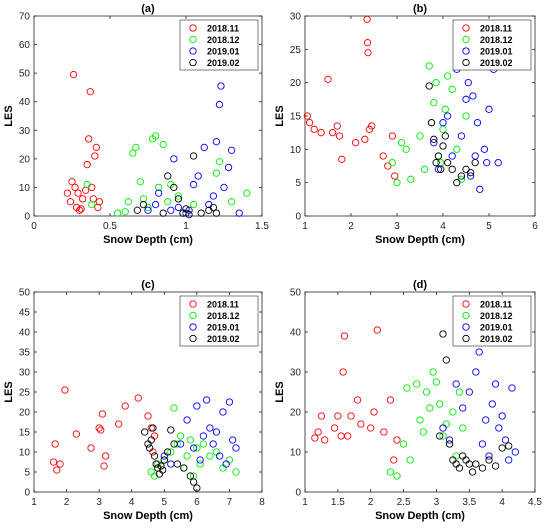  I want to click on x-tick-label: 4, so click(443, 226).